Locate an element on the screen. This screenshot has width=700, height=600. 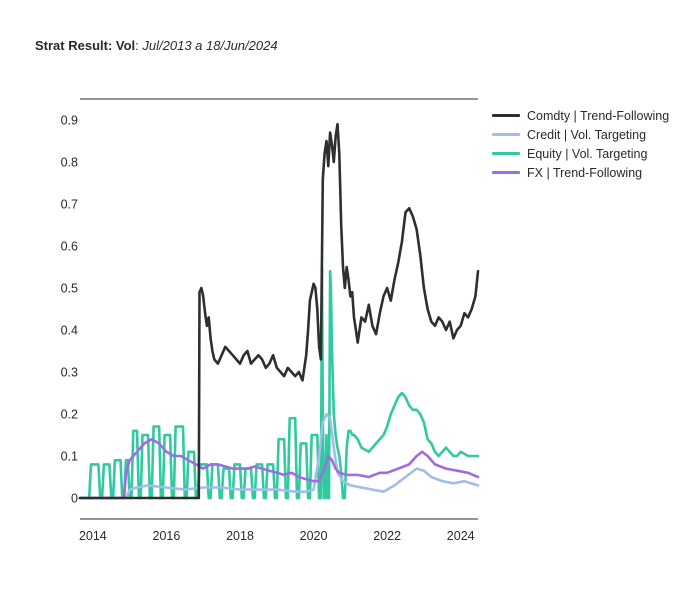
x-tick-label: 2018 is located at coordinates (240, 536).